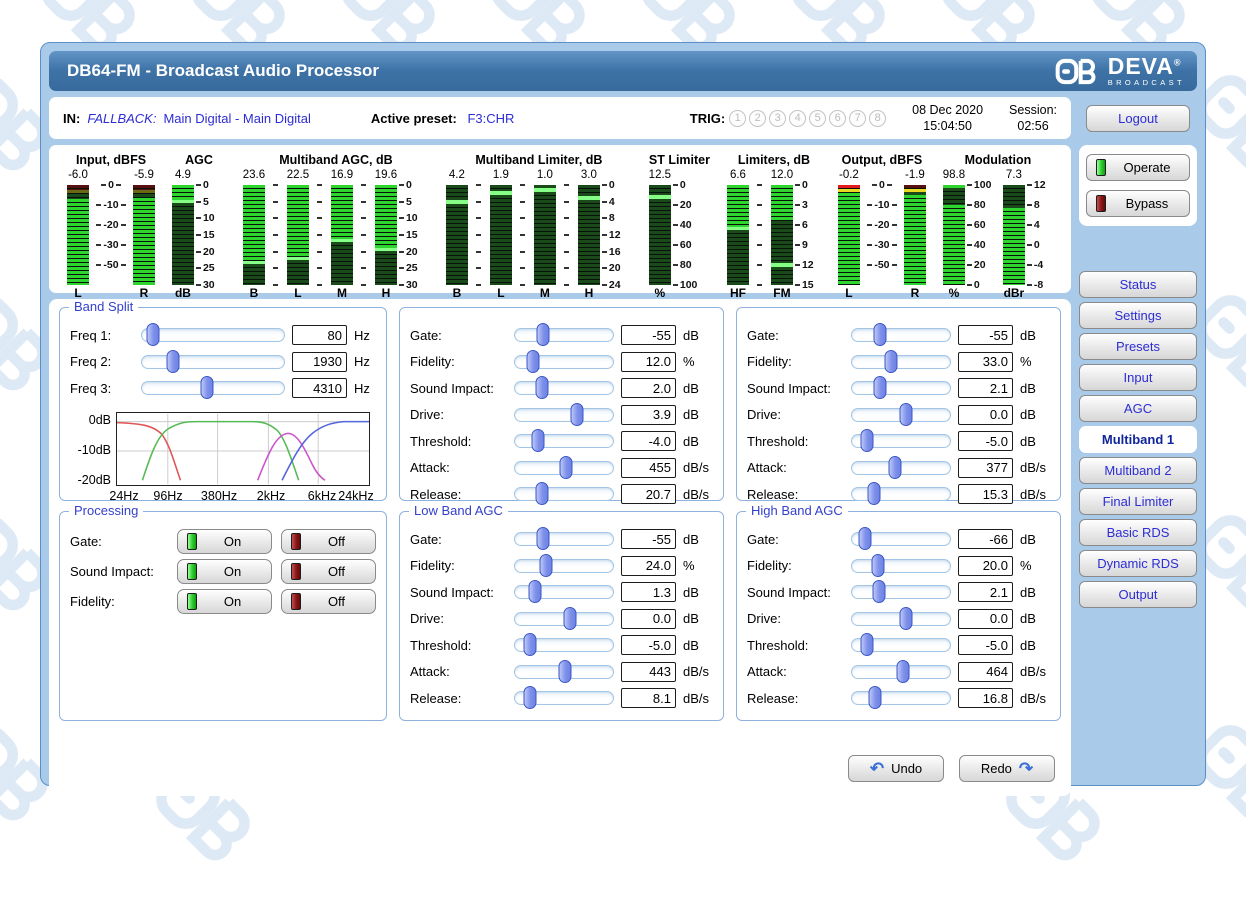 This screenshot has width=1246, height=897. What do you see at coordinates (818, 118) in the screenshot?
I see `trig-button-5: 5` at bounding box center [818, 118].